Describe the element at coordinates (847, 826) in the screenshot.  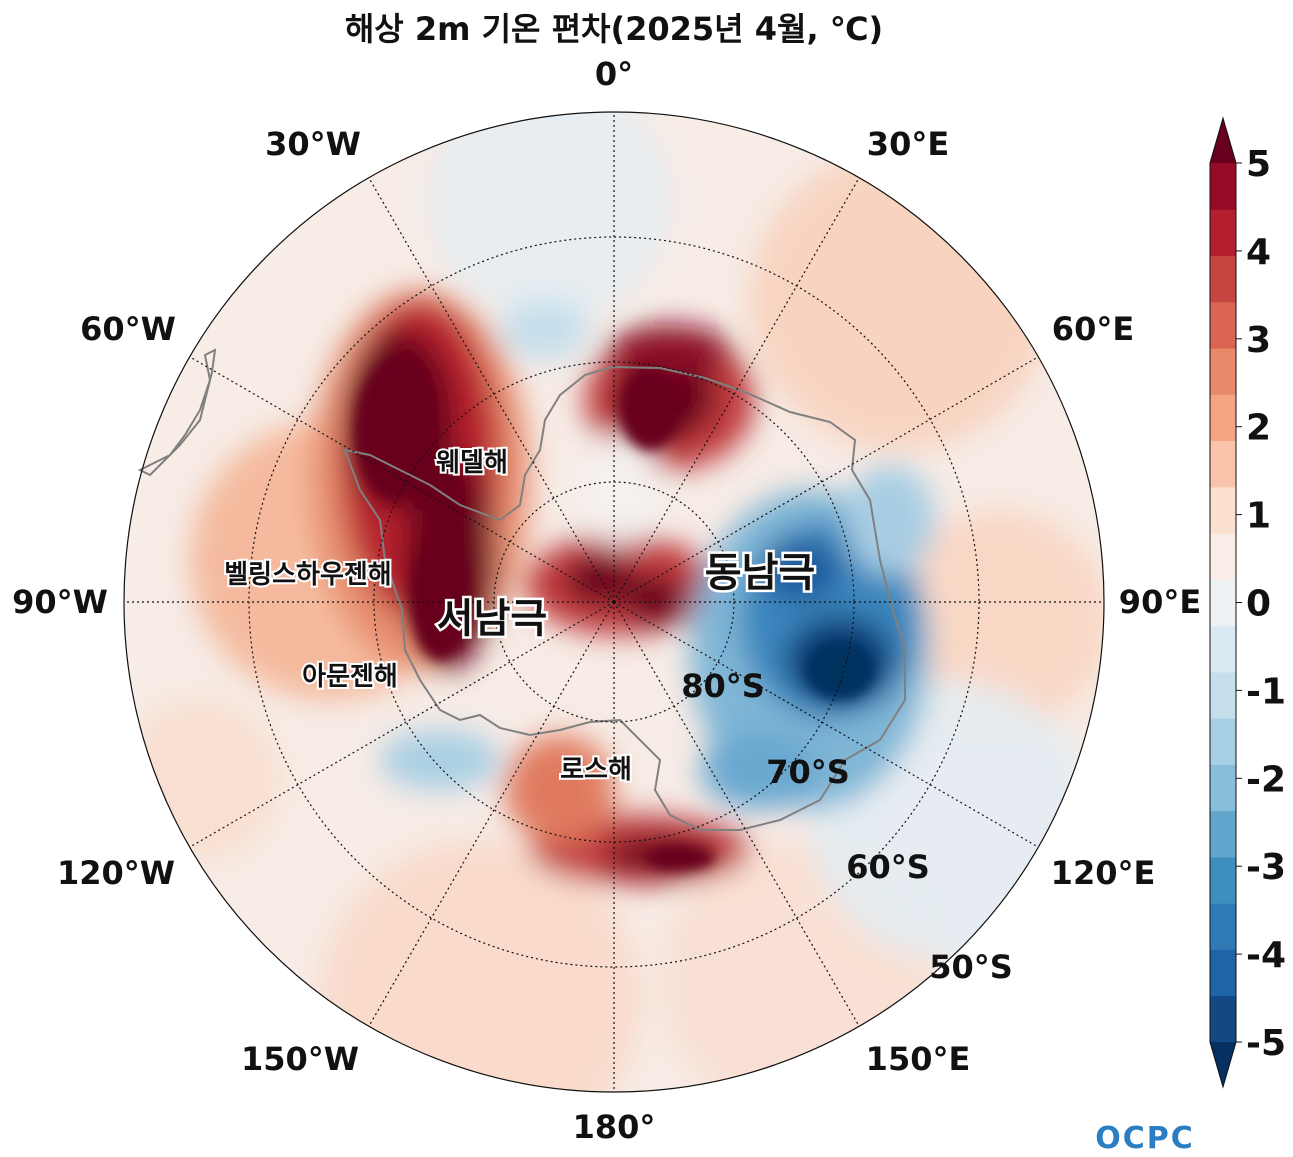
I see `latitude-labels: 80°S 70°S 60°S 50°S` at that location.